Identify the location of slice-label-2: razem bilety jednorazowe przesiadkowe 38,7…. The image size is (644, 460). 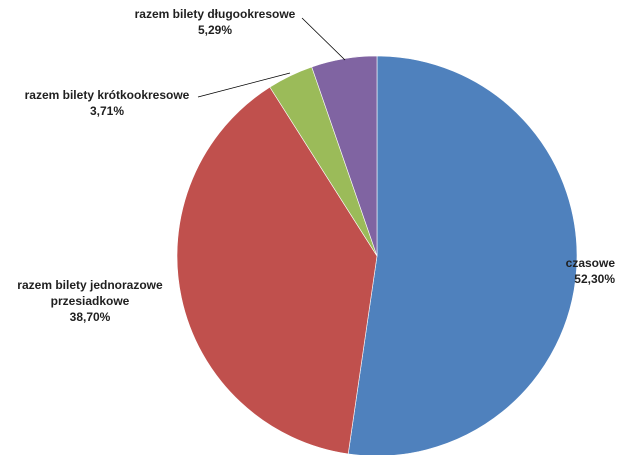
(90, 301).